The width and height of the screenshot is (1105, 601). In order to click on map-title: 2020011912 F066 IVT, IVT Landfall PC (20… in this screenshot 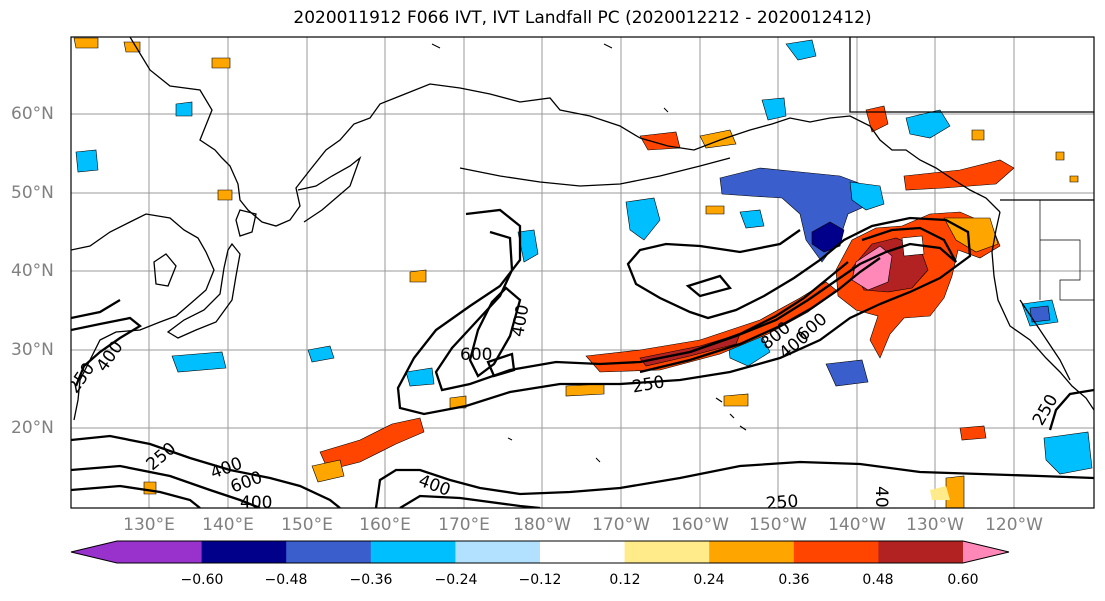, I will do `click(582, 18)`.